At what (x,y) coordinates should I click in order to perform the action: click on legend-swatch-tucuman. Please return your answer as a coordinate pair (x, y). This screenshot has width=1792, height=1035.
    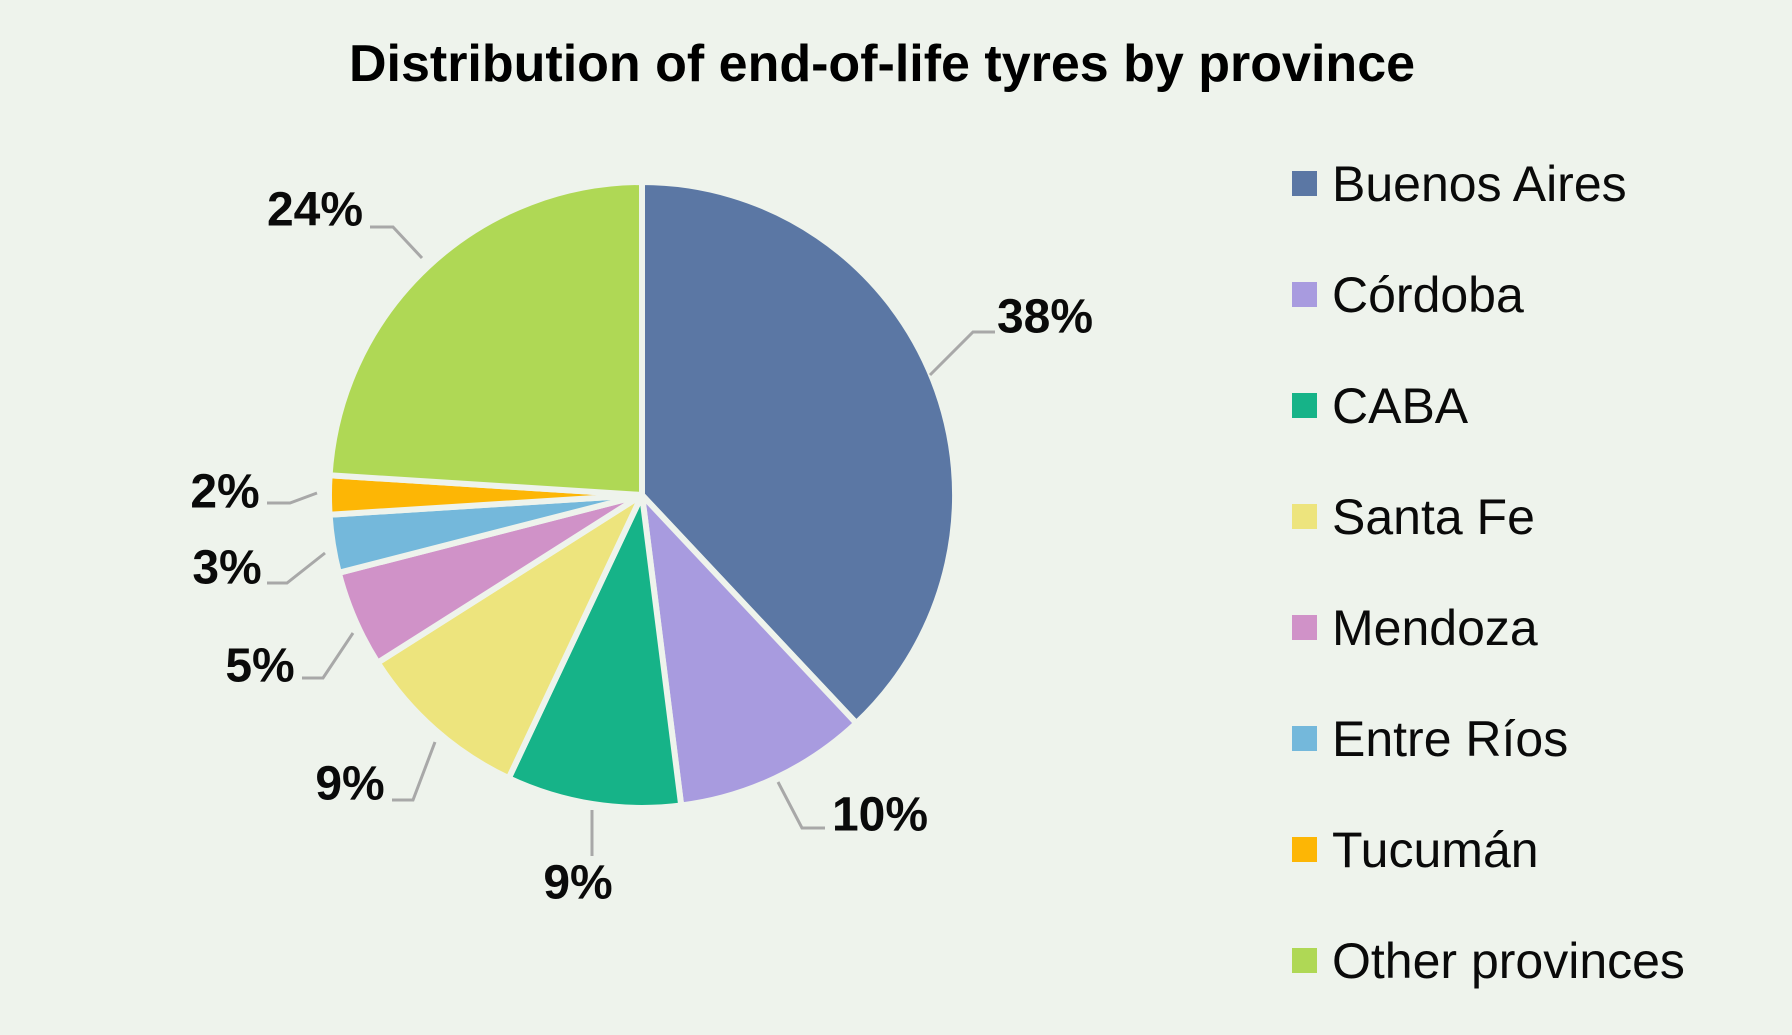
    Looking at the image, I should click on (1304, 849).